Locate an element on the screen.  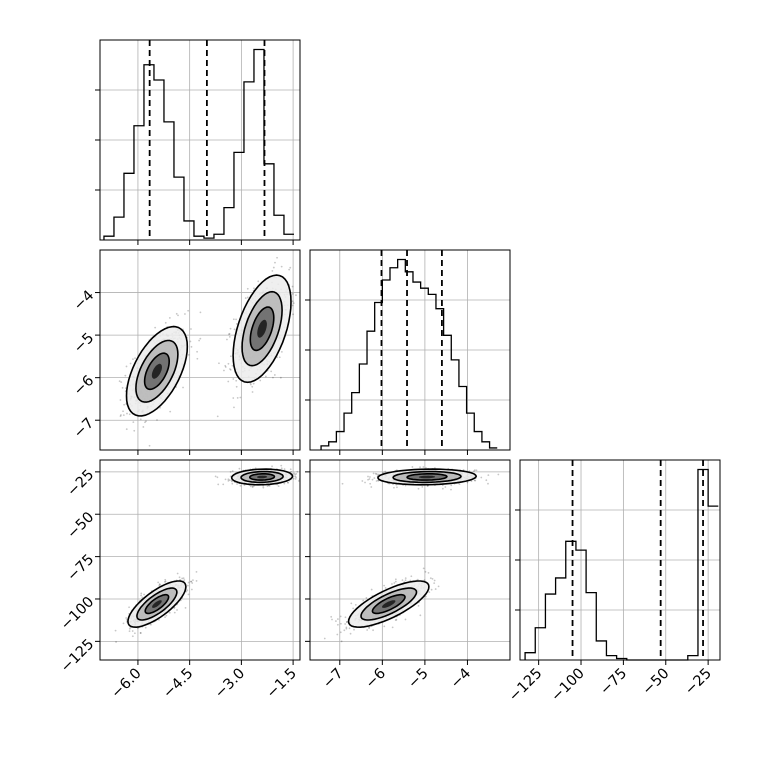
x-tick-label: −4 is located at coordinates (461, 679).